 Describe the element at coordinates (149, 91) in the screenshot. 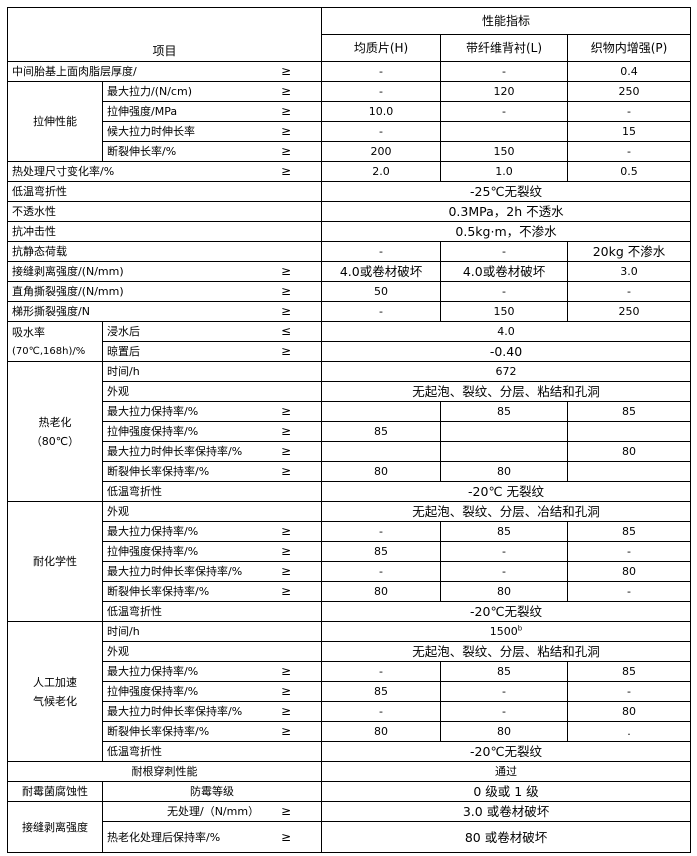

I see `row-label-text: 最大拉力/(N/cm)` at that location.